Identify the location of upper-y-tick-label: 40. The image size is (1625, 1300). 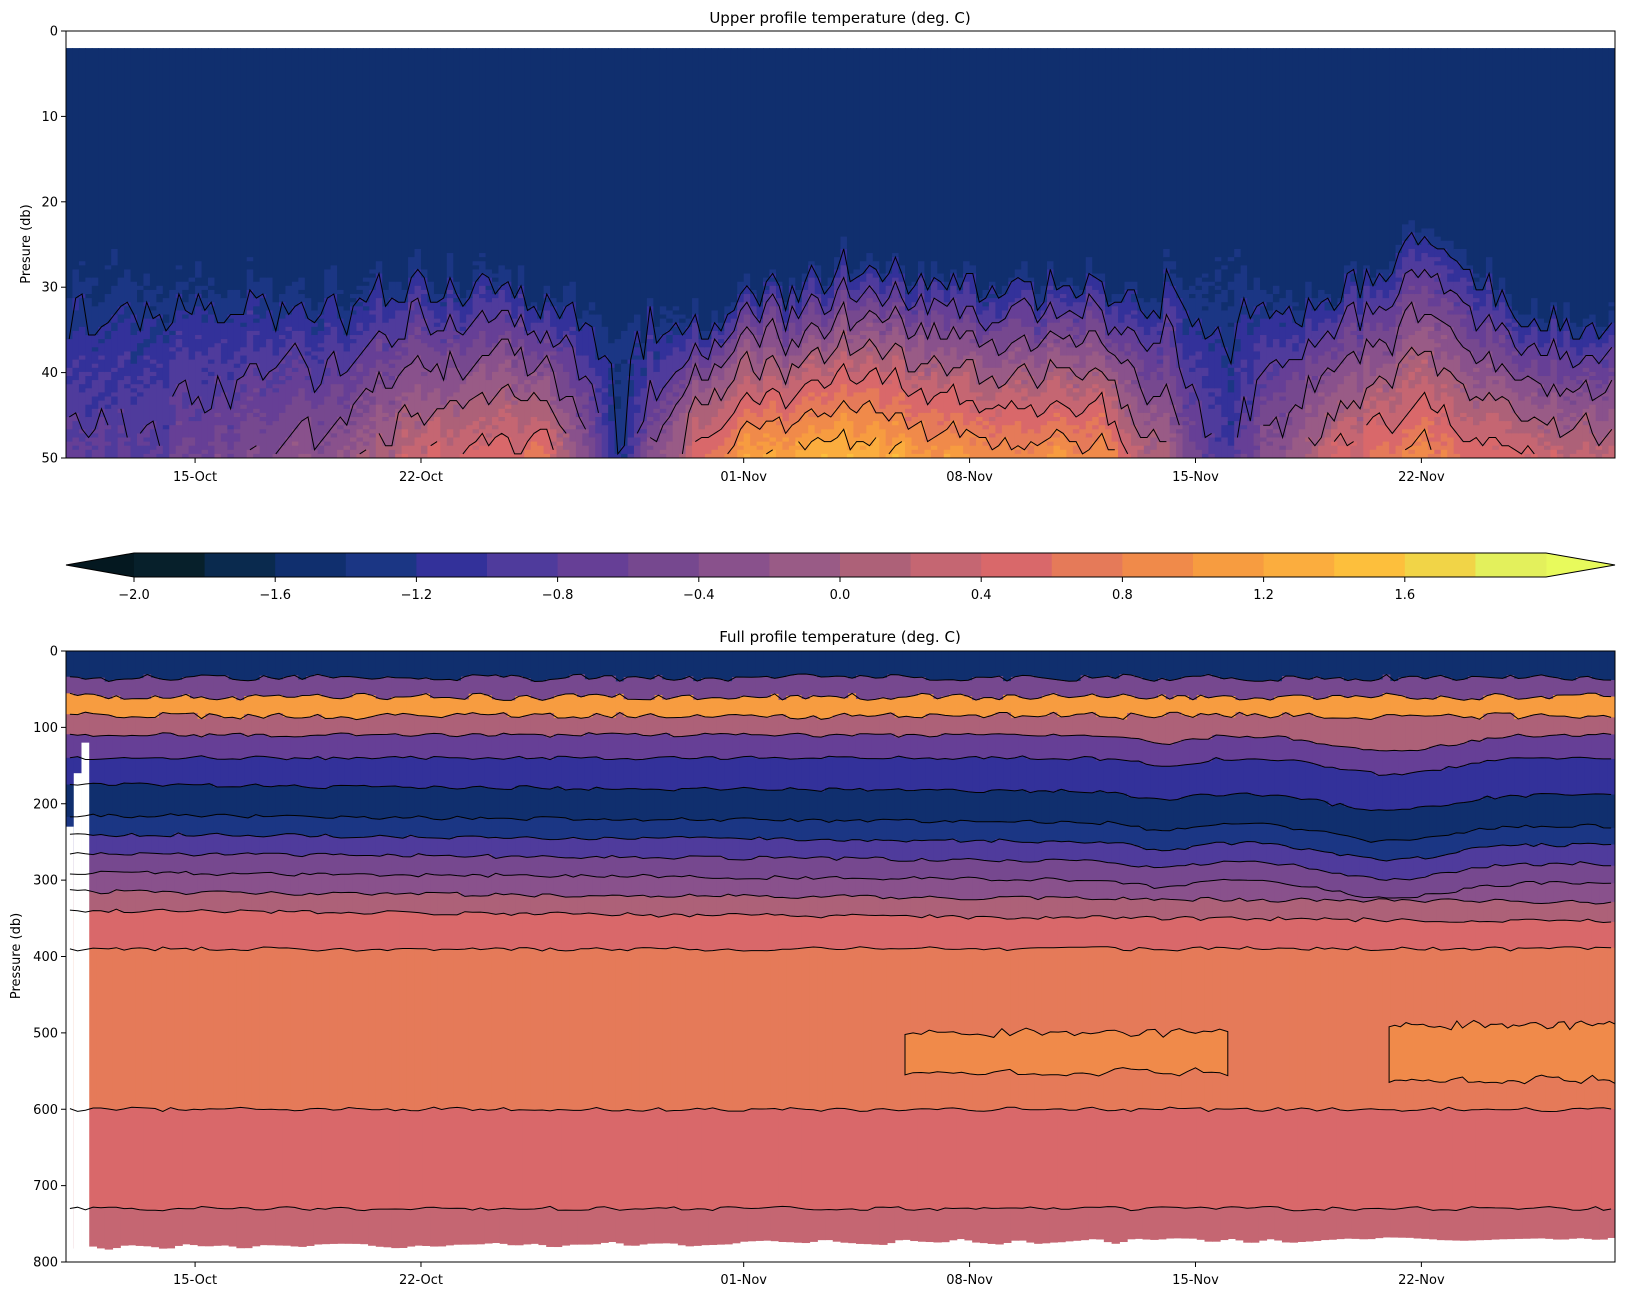
(49, 373).